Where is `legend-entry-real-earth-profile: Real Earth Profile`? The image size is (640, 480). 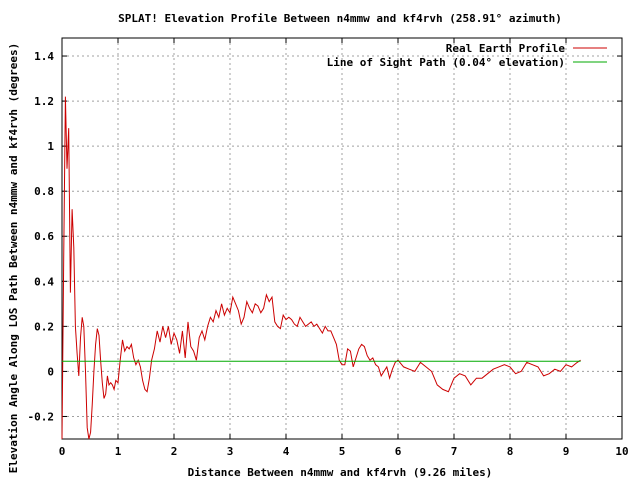 legend-entry-real-earth-profile: Real Earth Profile is located at coordinates (506, 48).